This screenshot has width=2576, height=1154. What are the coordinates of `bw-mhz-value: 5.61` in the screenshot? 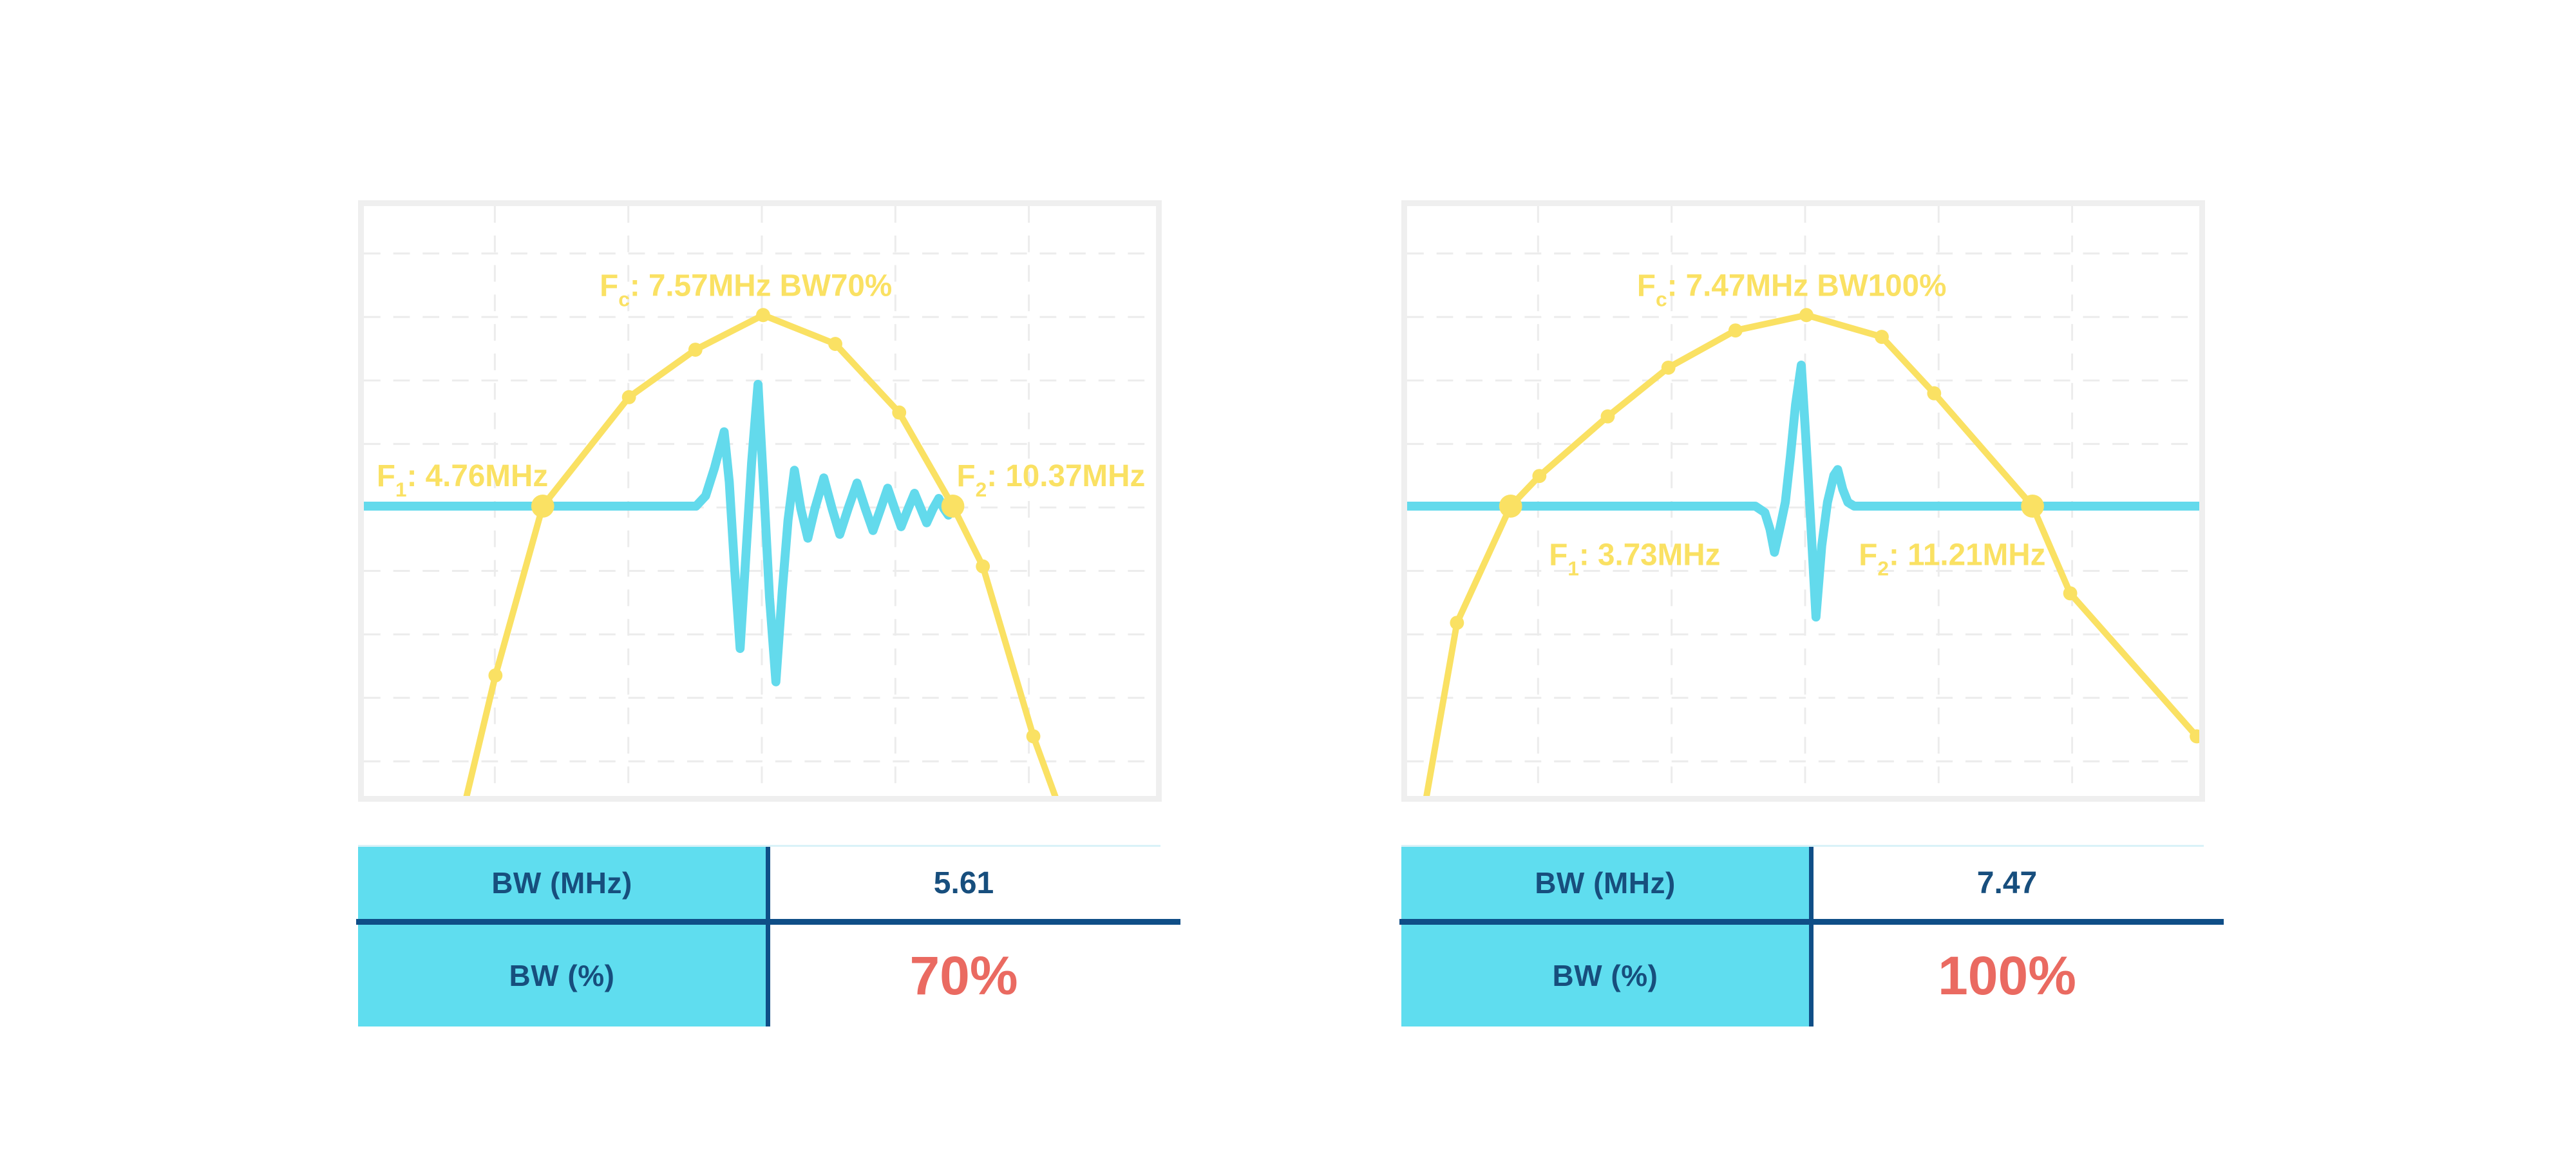 It's located at (964, 883).